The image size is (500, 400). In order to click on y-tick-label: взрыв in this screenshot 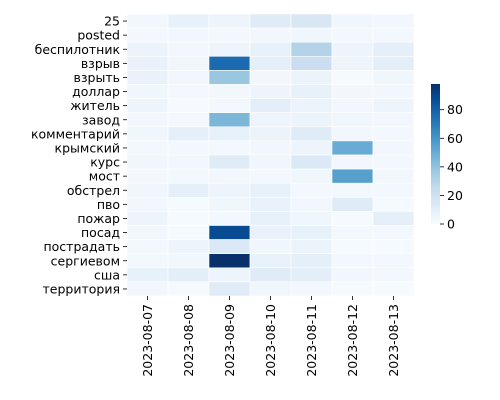, I will do `click(100, 63)`.